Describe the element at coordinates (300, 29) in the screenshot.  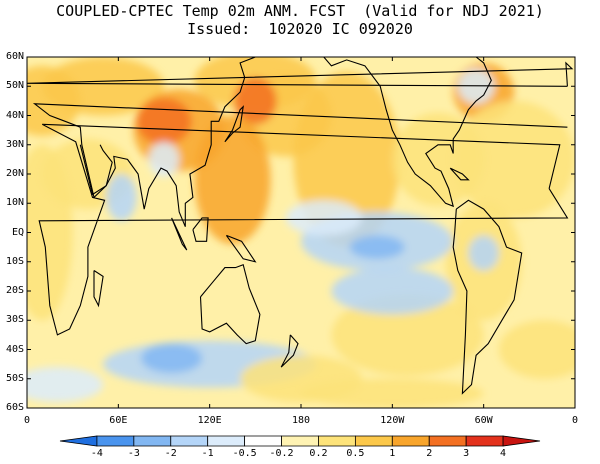
I see `issued-subtitle: Issued: 102020 IC 092020` at that location.